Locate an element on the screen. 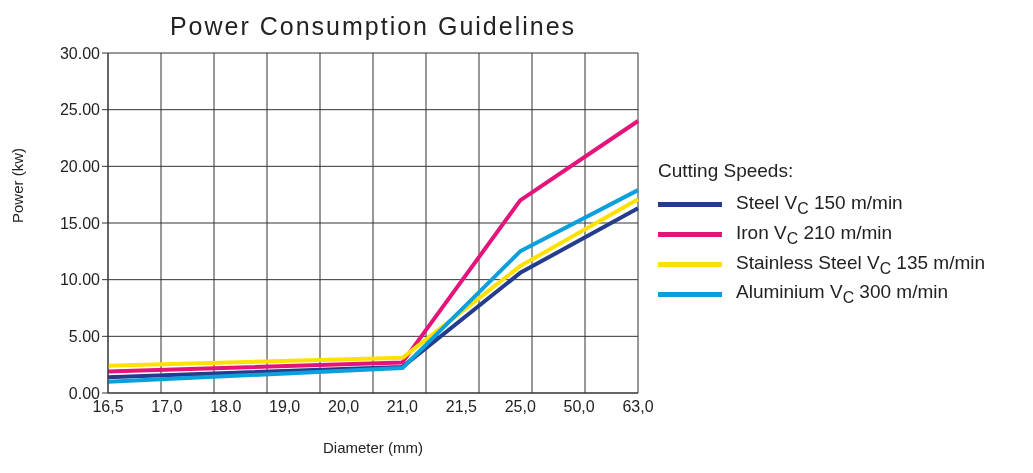 Image resolution: width=1033 pixels, height=473 pixels. x-tick-label: 19,0 is located at coordinates (285, 407).